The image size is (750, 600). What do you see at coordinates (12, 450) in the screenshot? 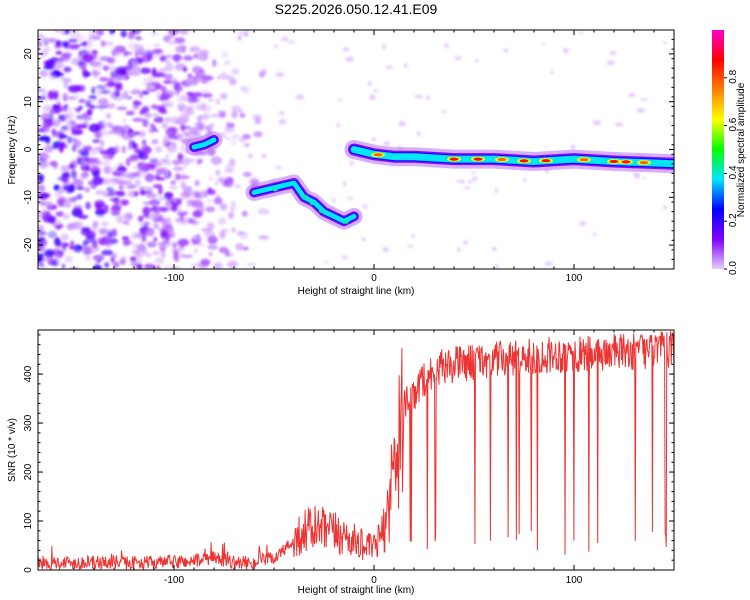
I see `snr-ylabel: SNR (10 * v/v)` at bounding box center [12, 450].